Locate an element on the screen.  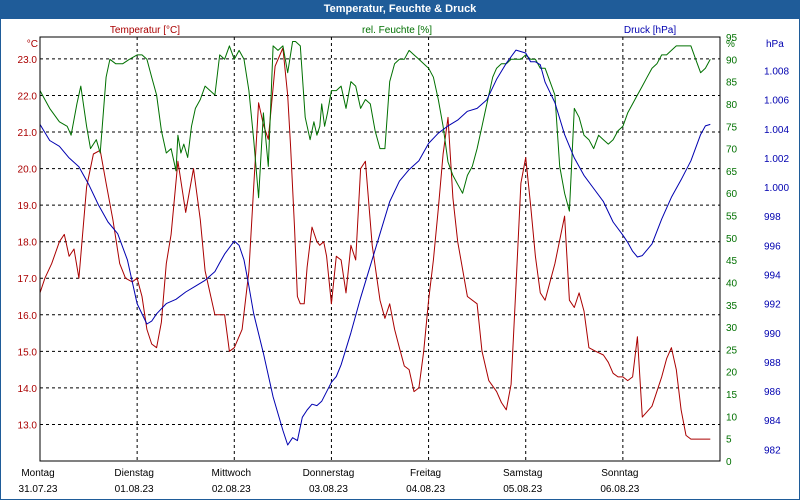
x-tick-date-label: 05.08.23 is located at coordinates (522, 489).